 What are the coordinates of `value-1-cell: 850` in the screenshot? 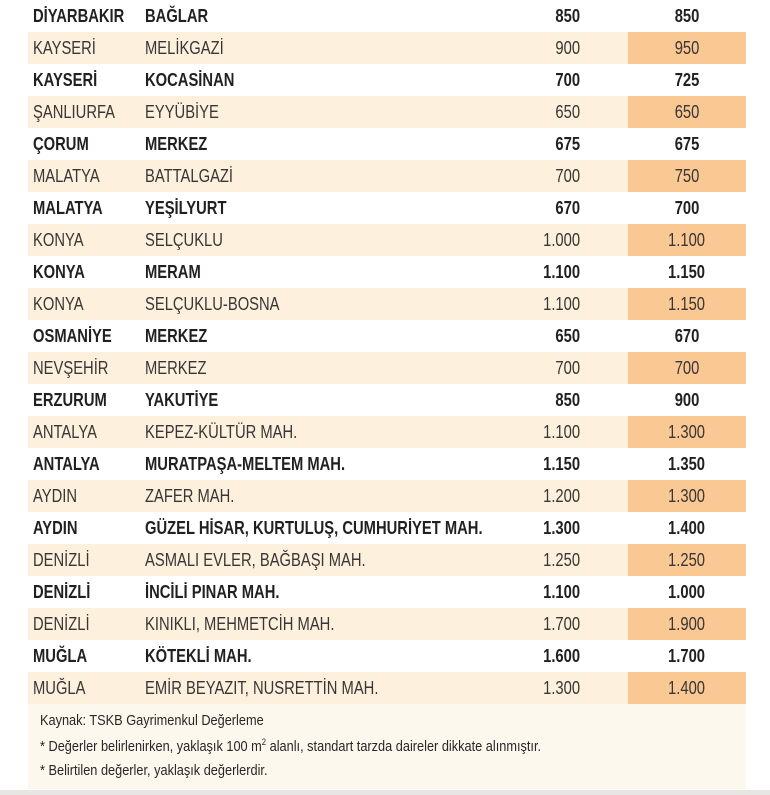 It's located at (565, 16).